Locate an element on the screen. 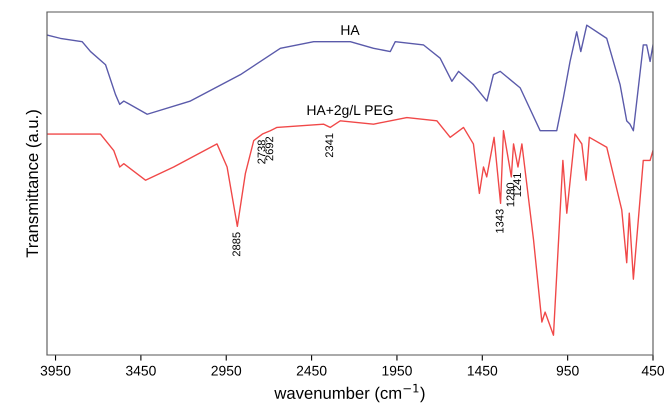 The width and height of the screenshot is (667, 416). x-tick-label: 3450 is located at coordinates (141, 371).